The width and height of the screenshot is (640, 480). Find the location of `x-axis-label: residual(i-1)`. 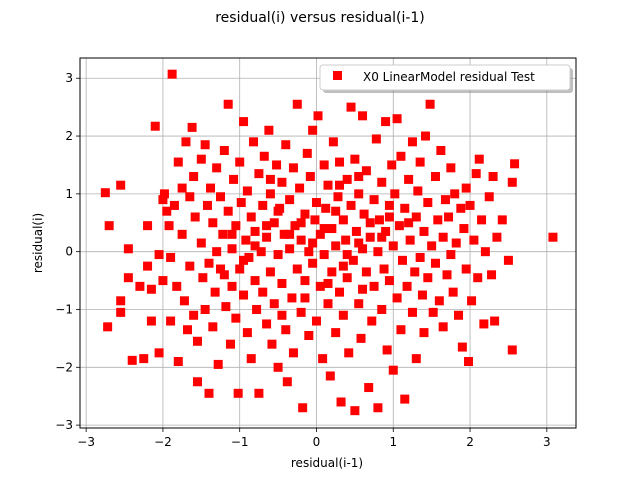

x-axis-label: residual(i-1) is located at coordinates (327, 463).